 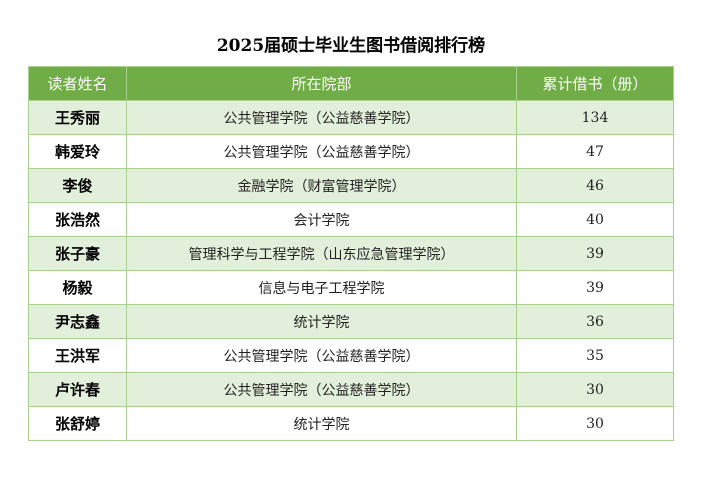 What do you see at coordinates (321, 287) in the screenshot?
I see `department-cell: 信息与电子工程学院` at bounding box center [321, 287].